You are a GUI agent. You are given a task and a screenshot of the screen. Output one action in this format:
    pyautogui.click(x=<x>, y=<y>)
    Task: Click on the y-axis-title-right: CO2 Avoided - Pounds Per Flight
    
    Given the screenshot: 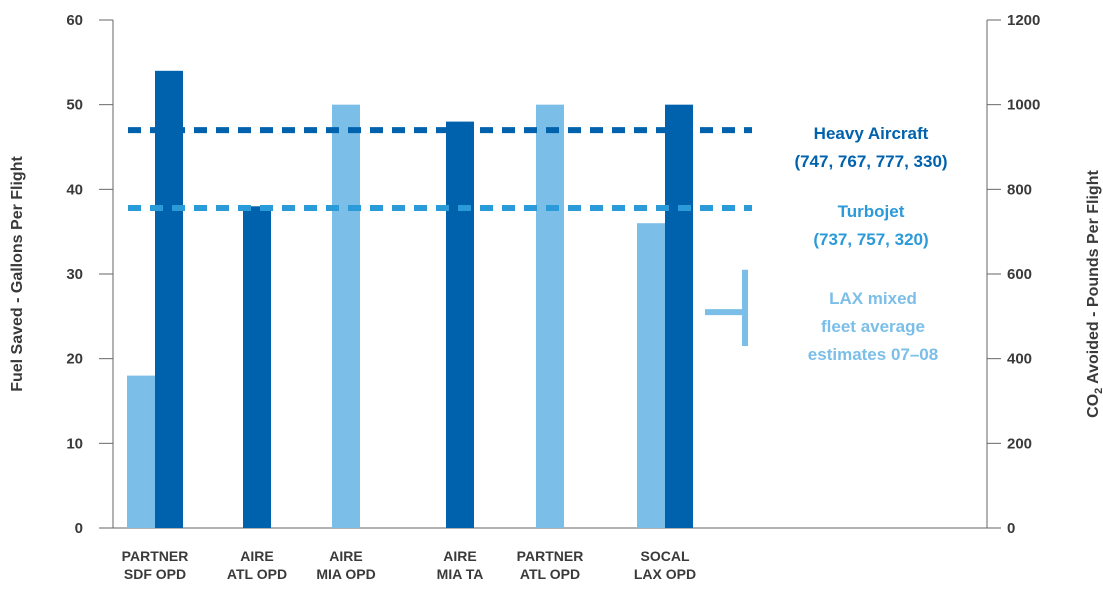 What is the action you would take?
    pyautogui.click(x=1094, y=294)
    